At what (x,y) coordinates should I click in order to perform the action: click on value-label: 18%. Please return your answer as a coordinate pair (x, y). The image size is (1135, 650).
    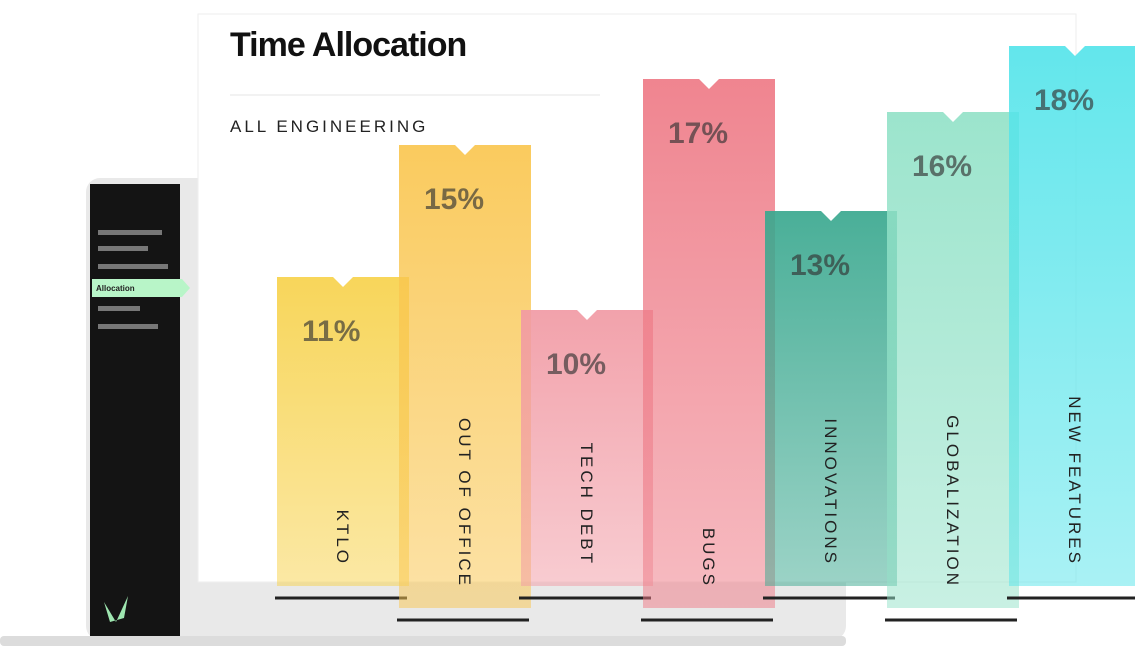
    Looking at the image, I should click on (1064, 100).